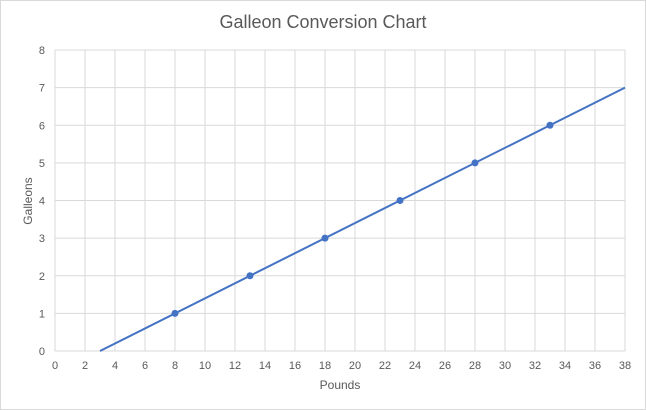  Describe the element at coordinates (385, 366) in the screenshot. I see `x-tick-label: 22` at that location.